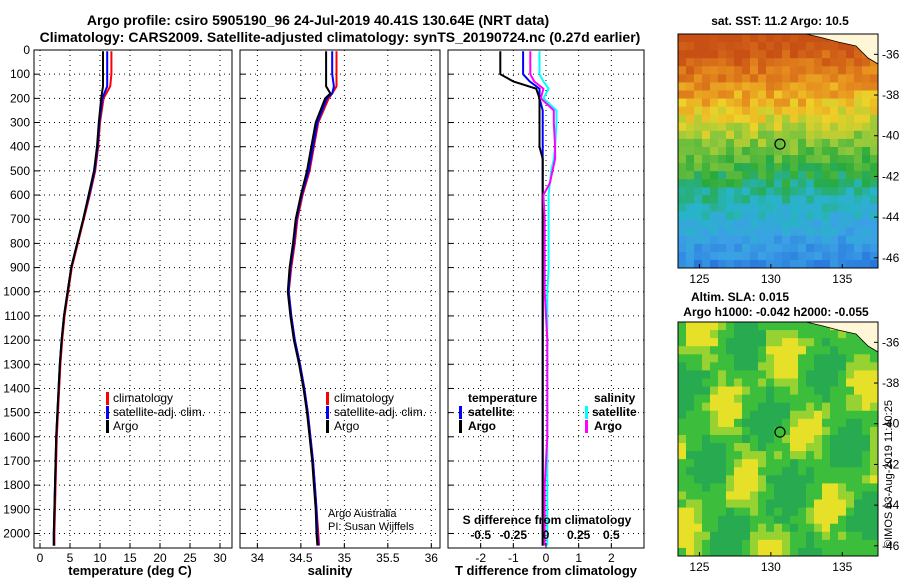  What do you see at coordinates (460, 426) in the screenshot?
I see `diff-legend-swatch-temp-argo` at bounding box center [460, 426].